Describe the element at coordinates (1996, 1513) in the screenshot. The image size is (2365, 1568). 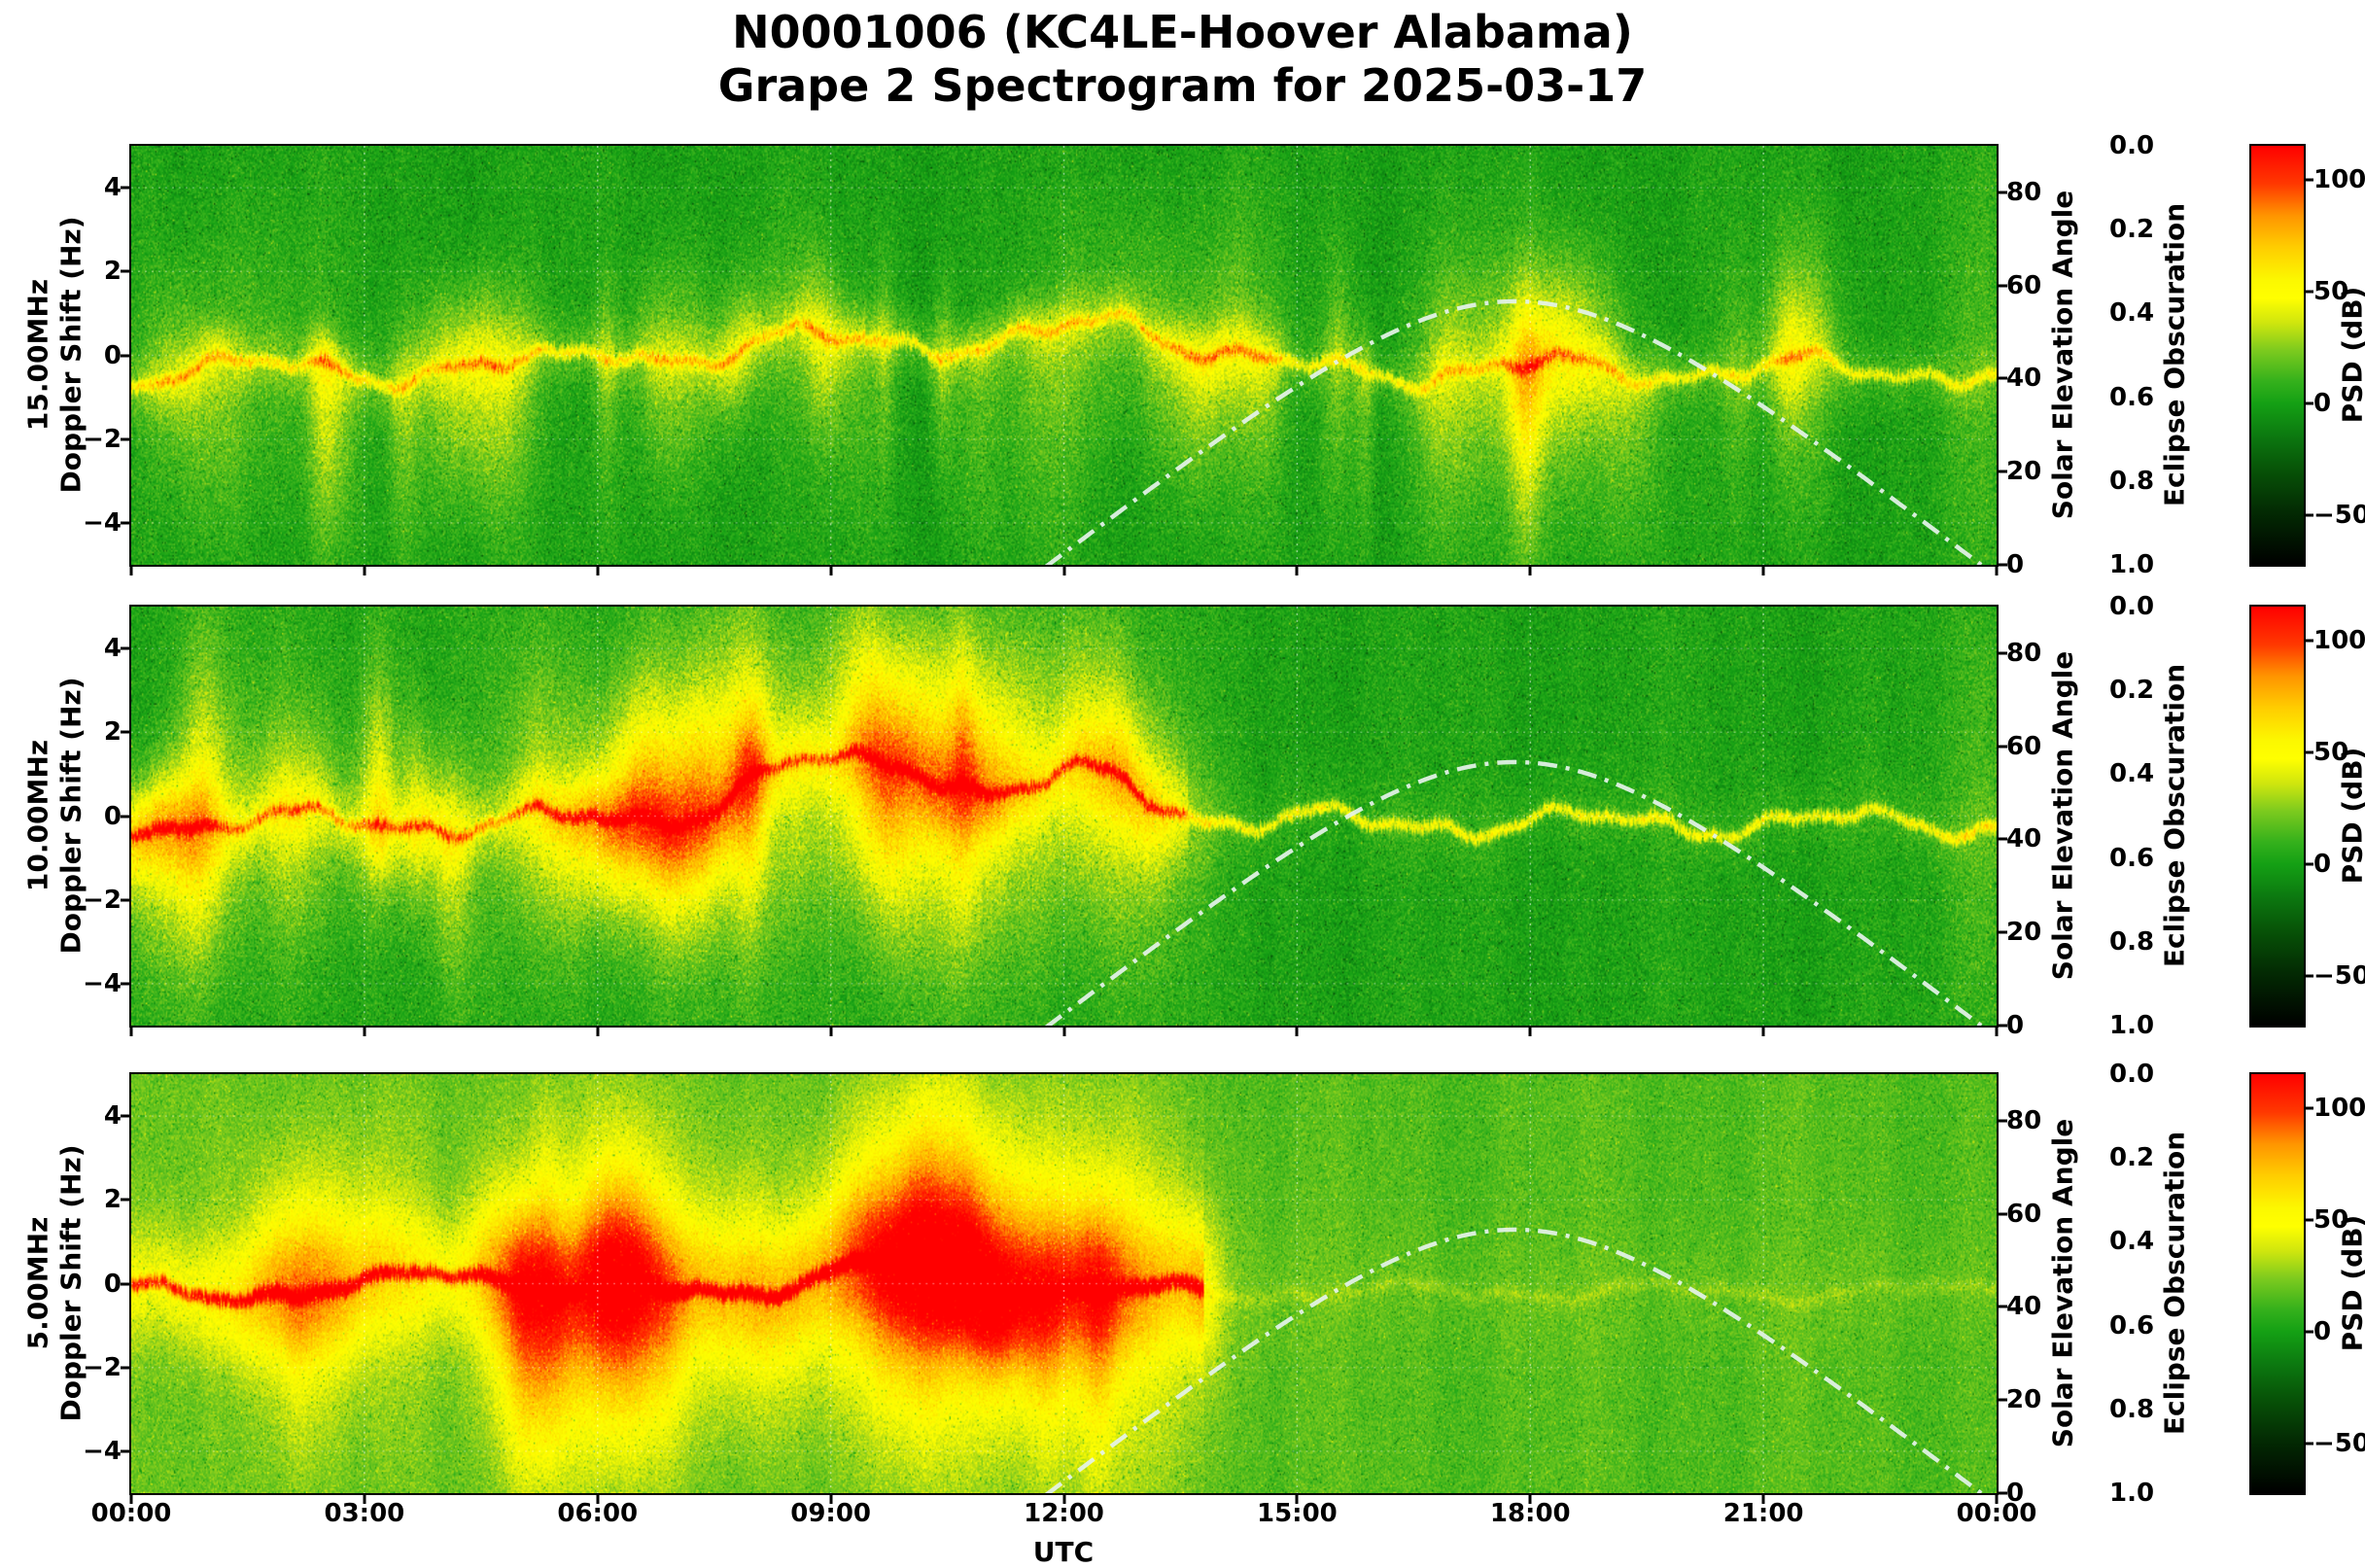
I see `utc-tick-label: 00:00` at that location.